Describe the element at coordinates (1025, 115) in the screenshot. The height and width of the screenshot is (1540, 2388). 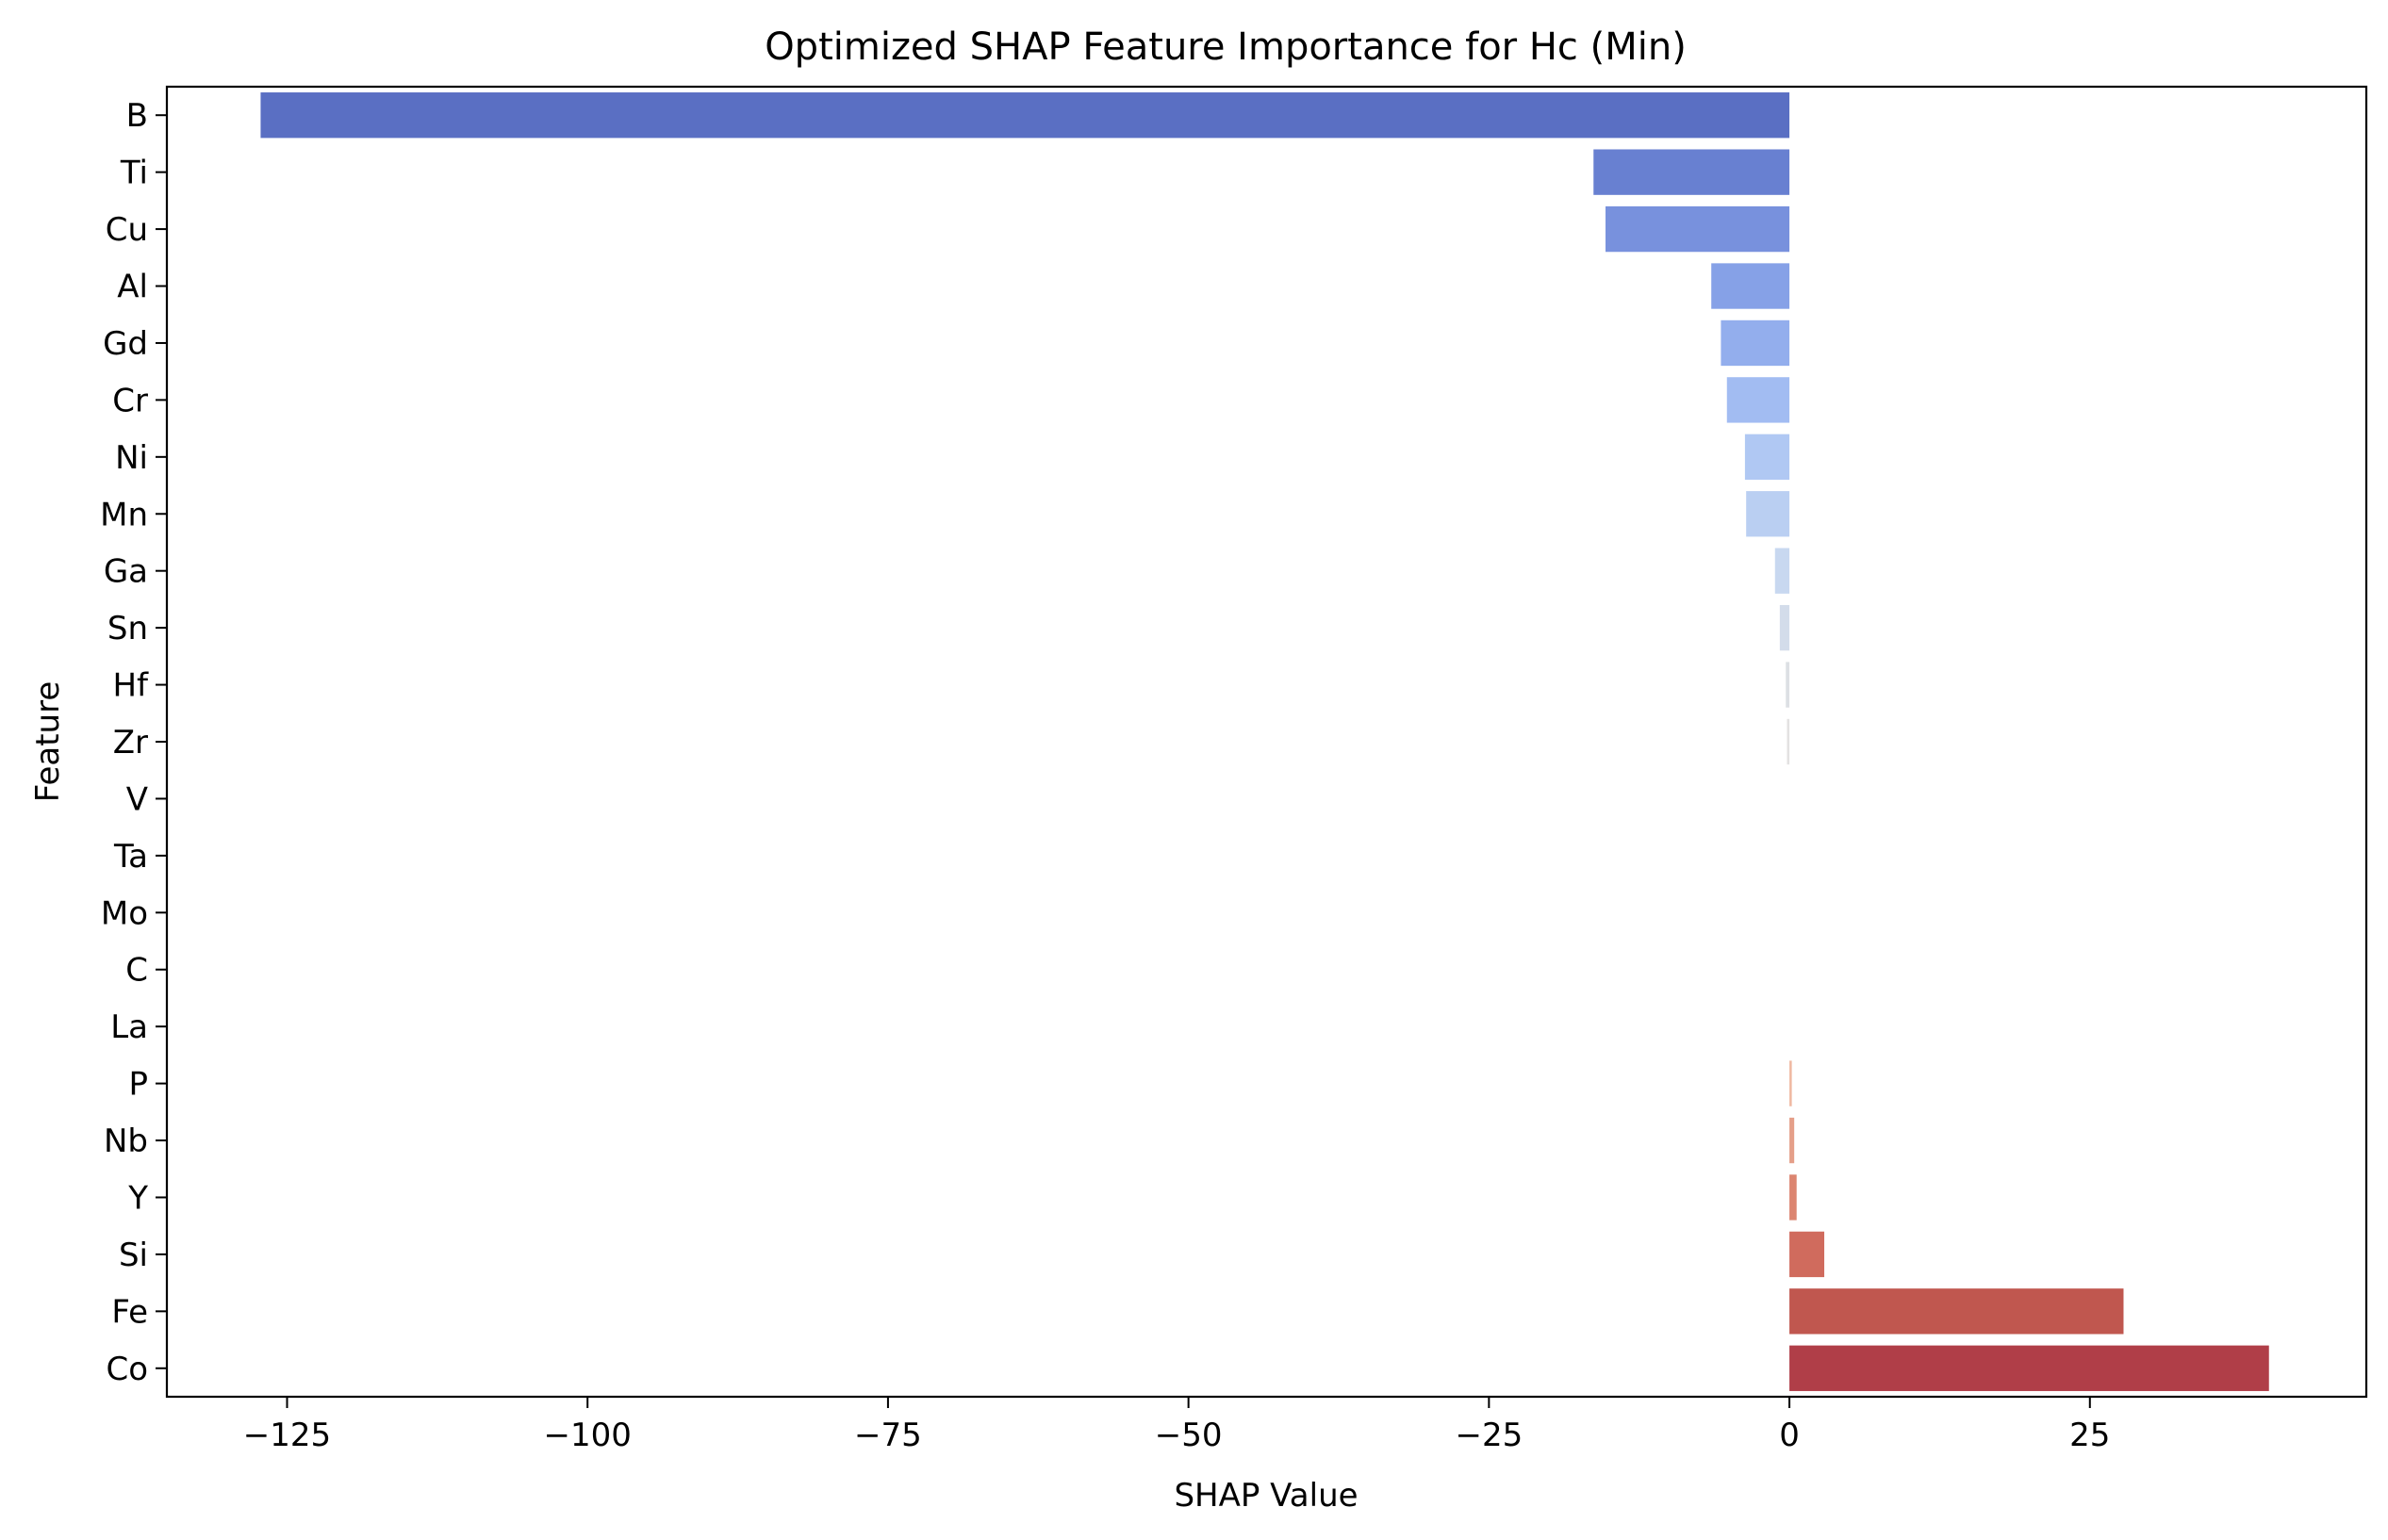
I see `bar-b` at that location.